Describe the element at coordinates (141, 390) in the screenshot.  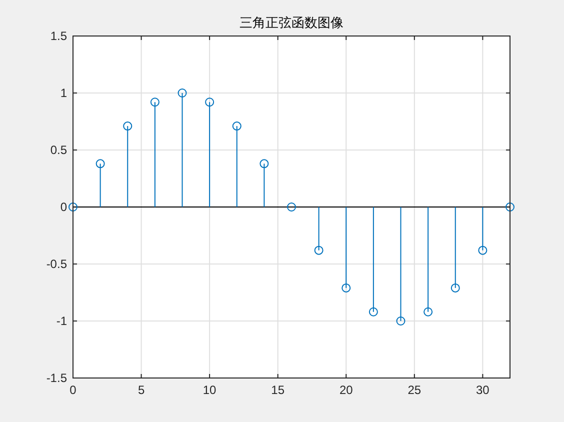
I see `x-tick-label: 5` at that location.